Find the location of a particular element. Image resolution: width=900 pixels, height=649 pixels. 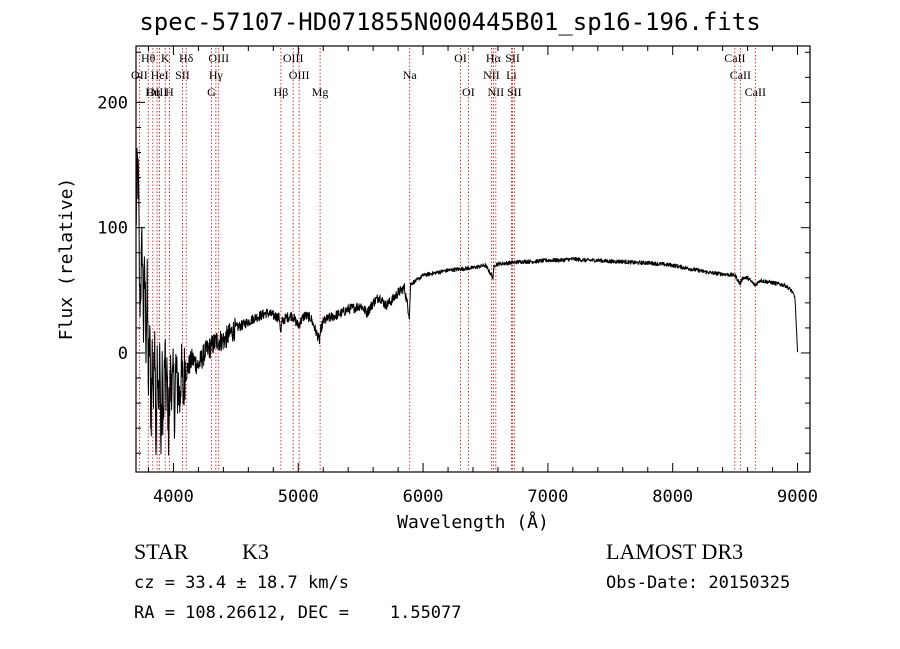

line-marker-label: Li is located at coordinates (511, 75).